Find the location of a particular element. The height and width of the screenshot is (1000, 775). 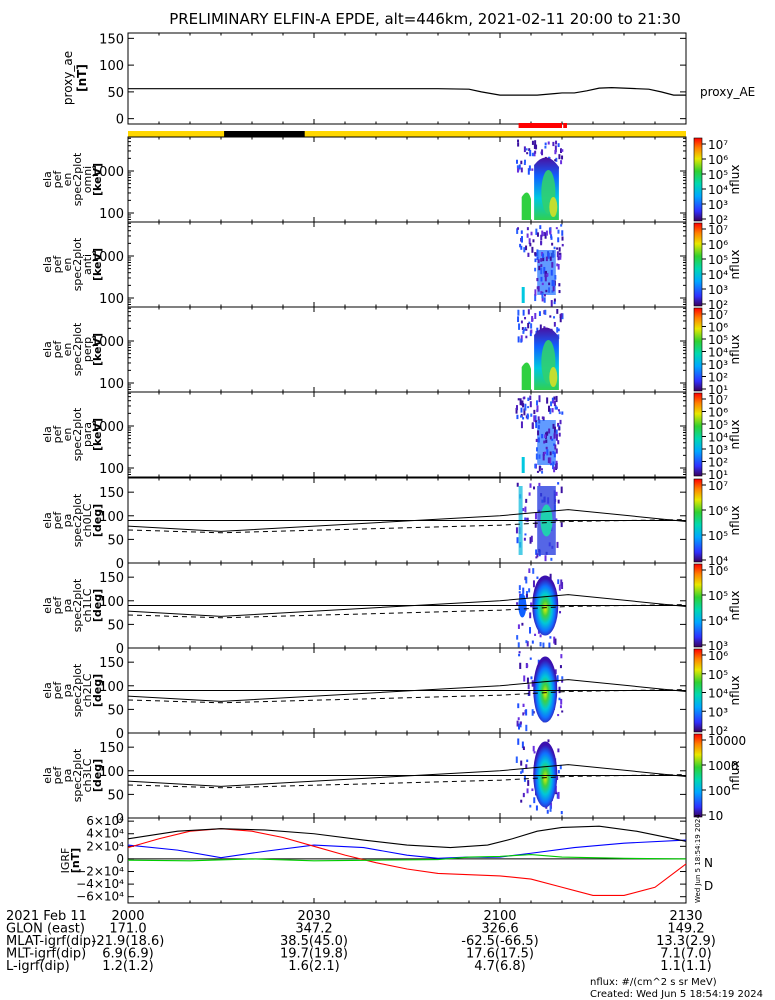

orbit-row-value: 6.9(6.9) is located at coordinates (128, 954).